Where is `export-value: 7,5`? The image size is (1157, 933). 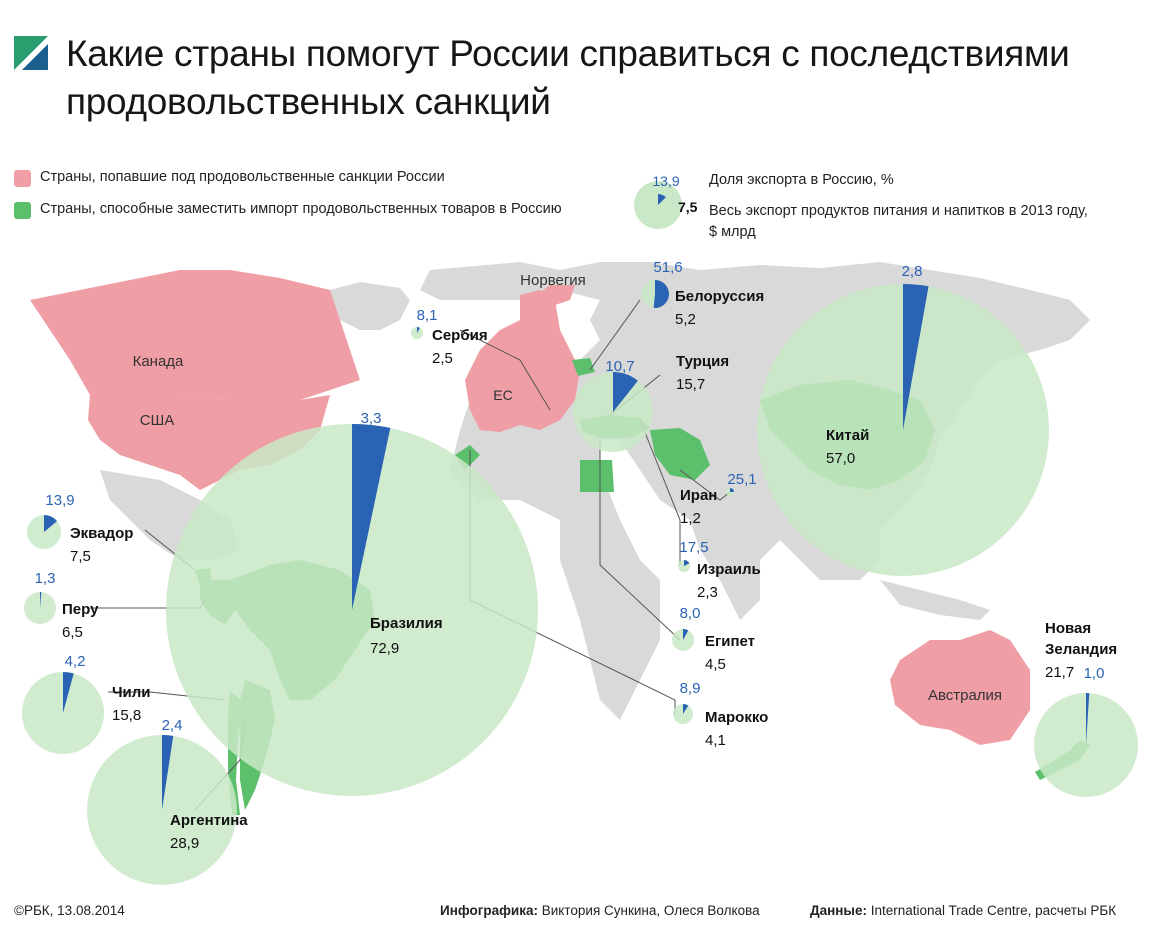 export-value: 7,5 is located at coordinates (80, 556).